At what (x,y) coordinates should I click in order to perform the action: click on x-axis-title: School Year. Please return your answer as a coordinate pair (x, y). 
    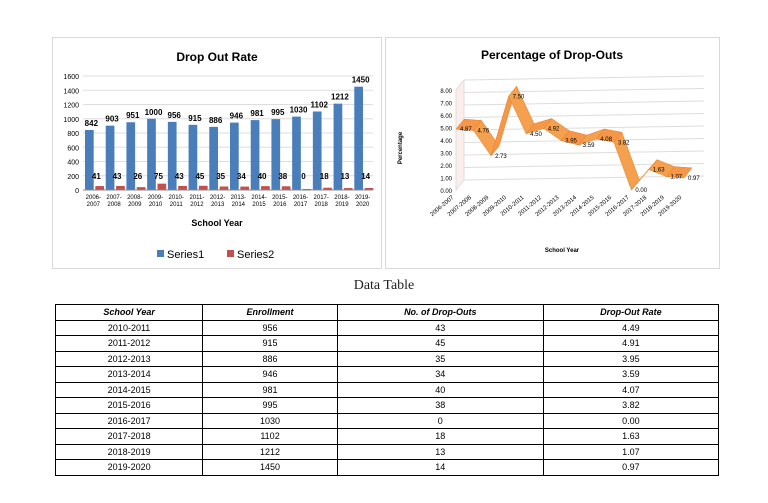
    Looking at the image, I should click on (562, 251).